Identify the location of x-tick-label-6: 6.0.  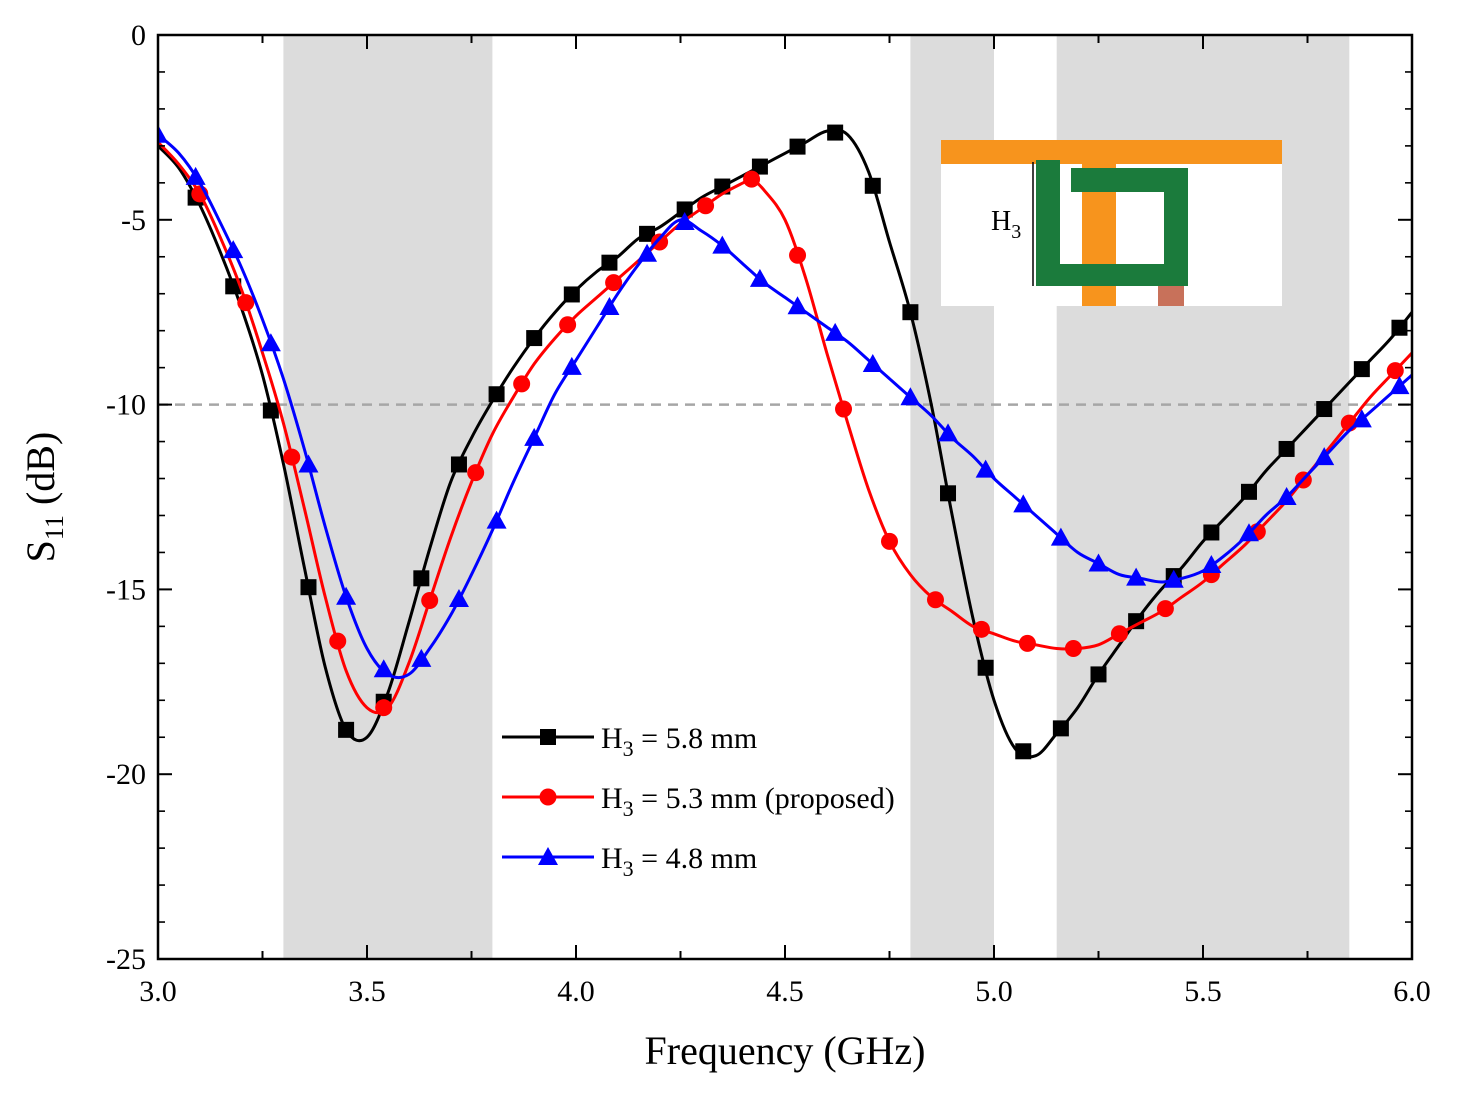
(1412, 991).